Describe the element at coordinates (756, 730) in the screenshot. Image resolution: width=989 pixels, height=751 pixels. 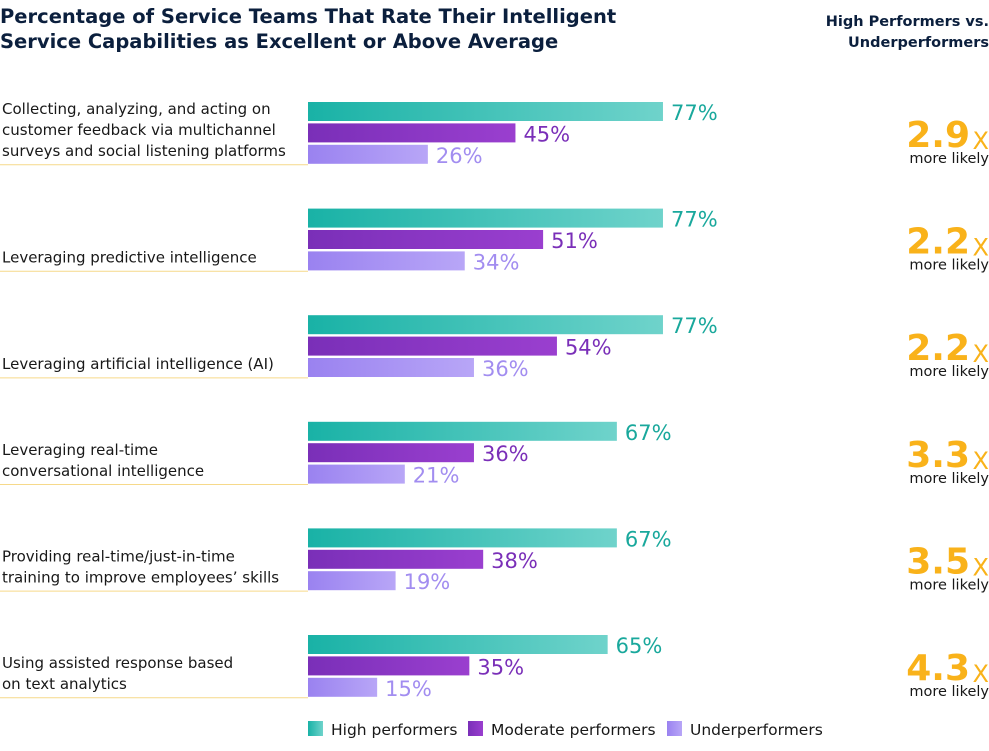
I see `legend-label: Underperformers` at that location.